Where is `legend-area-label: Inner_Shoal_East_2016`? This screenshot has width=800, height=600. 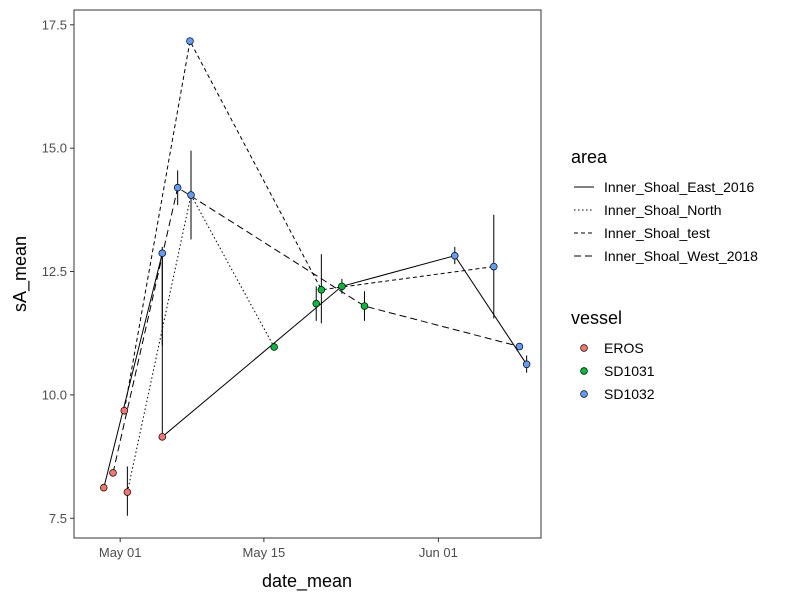 legend-area-label: Inner_Shoal_East_2016 is located at coordinates (679, 187).